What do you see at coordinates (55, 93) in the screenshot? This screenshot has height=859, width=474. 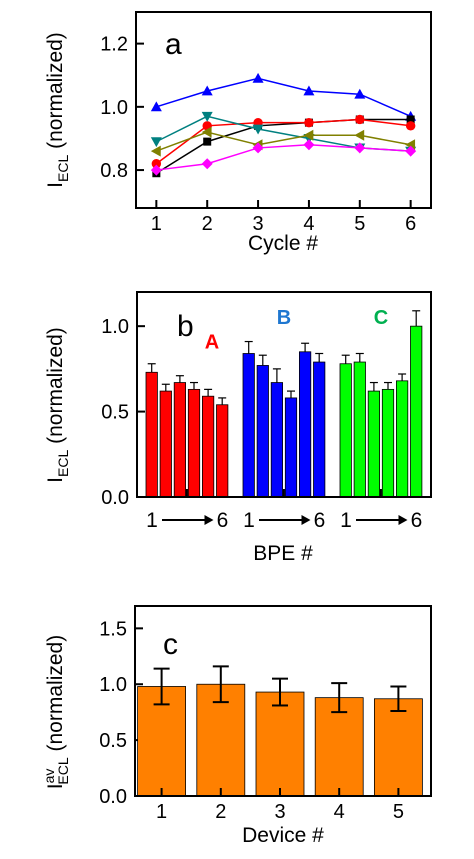 I see `panel-a-ylabel-rest: (normalized)` at bounding box center [55, 93].